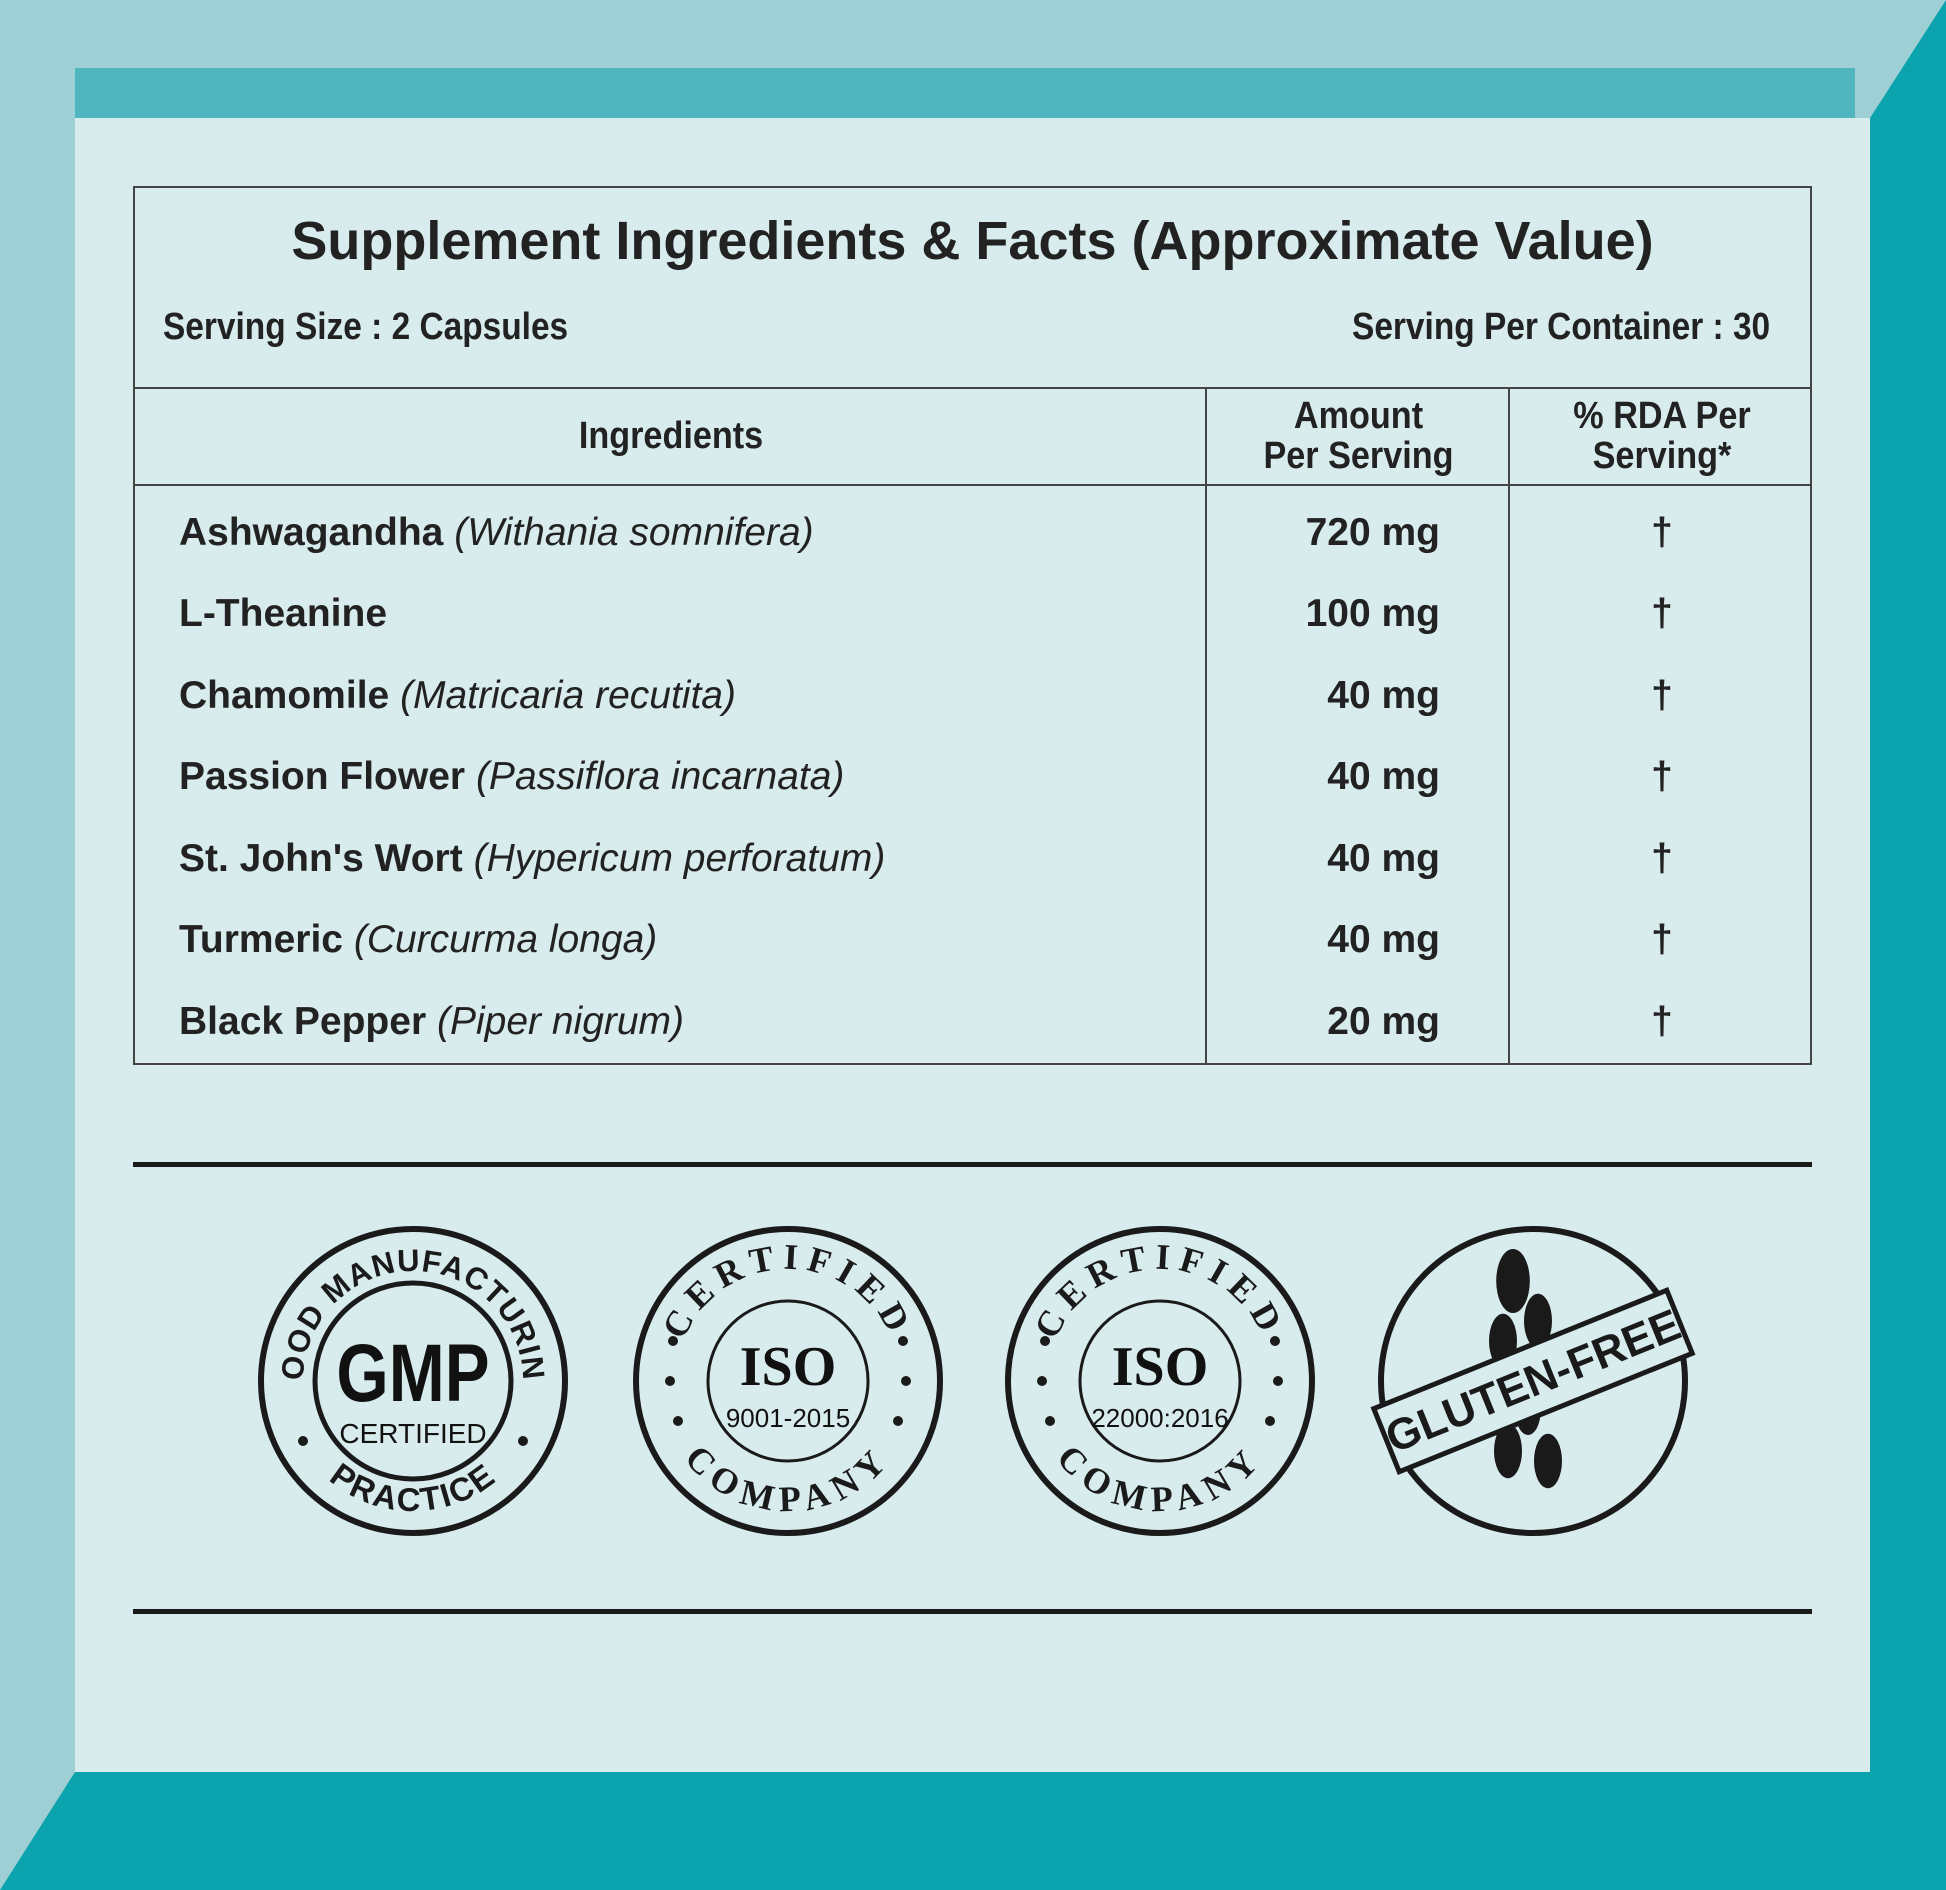 The image size is (1946, 1890). I want to click on ingredient: St. John's Wort (Hypericum perforatum), so click(532, 859).